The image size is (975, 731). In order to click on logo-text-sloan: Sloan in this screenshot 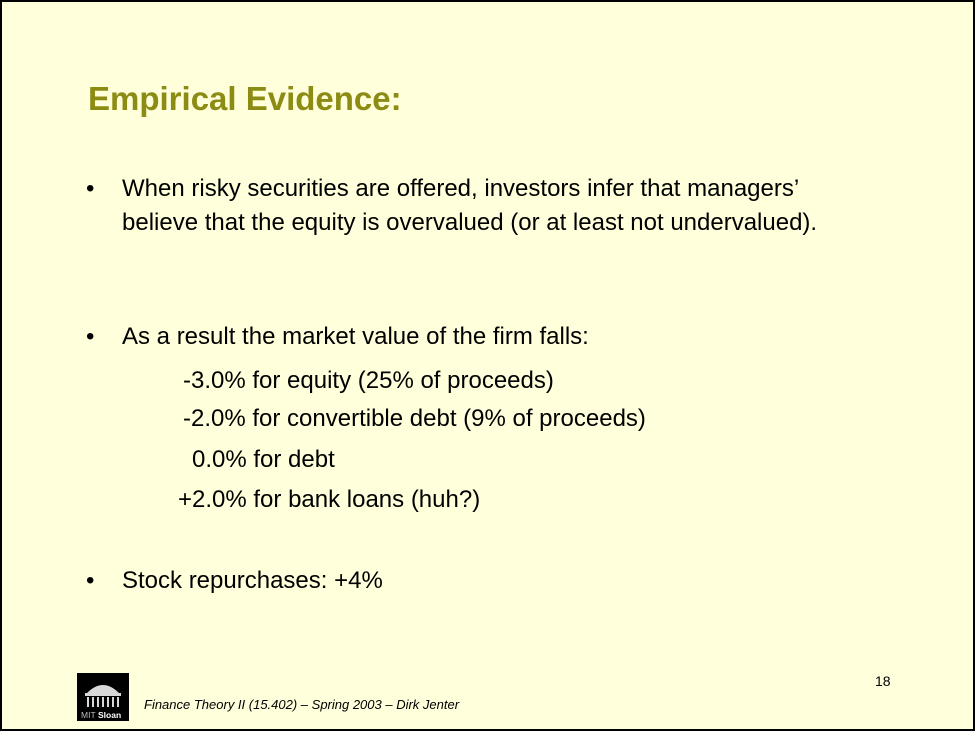, I will do `click(109, 715)`.